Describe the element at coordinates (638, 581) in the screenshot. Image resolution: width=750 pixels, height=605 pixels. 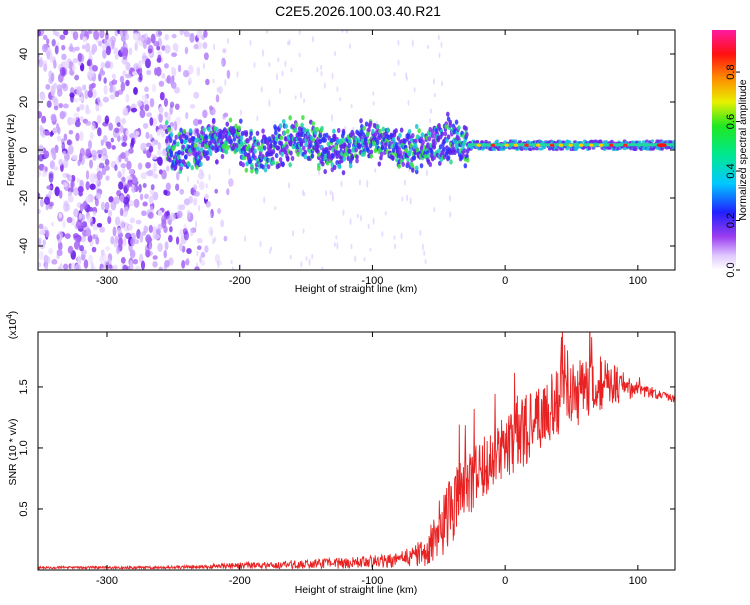
I see `snr-x-tick-label: 100` at that location.